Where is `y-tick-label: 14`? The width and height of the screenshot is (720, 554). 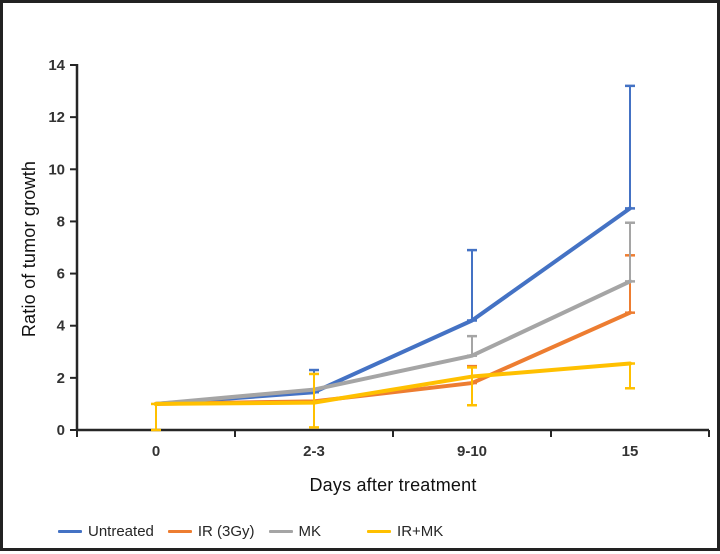
y-tick-label: 14 is located at coordinates (56, 65).